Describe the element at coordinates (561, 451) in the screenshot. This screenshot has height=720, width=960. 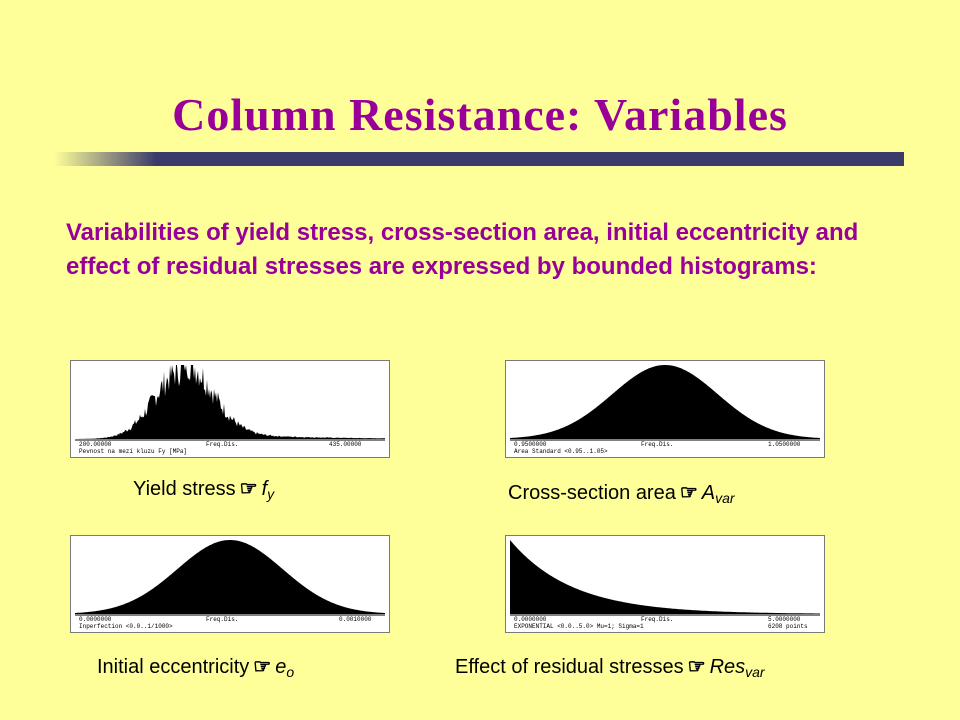
I see `hist-desc-label: Area Standard <0.95..1.05>` at that location.